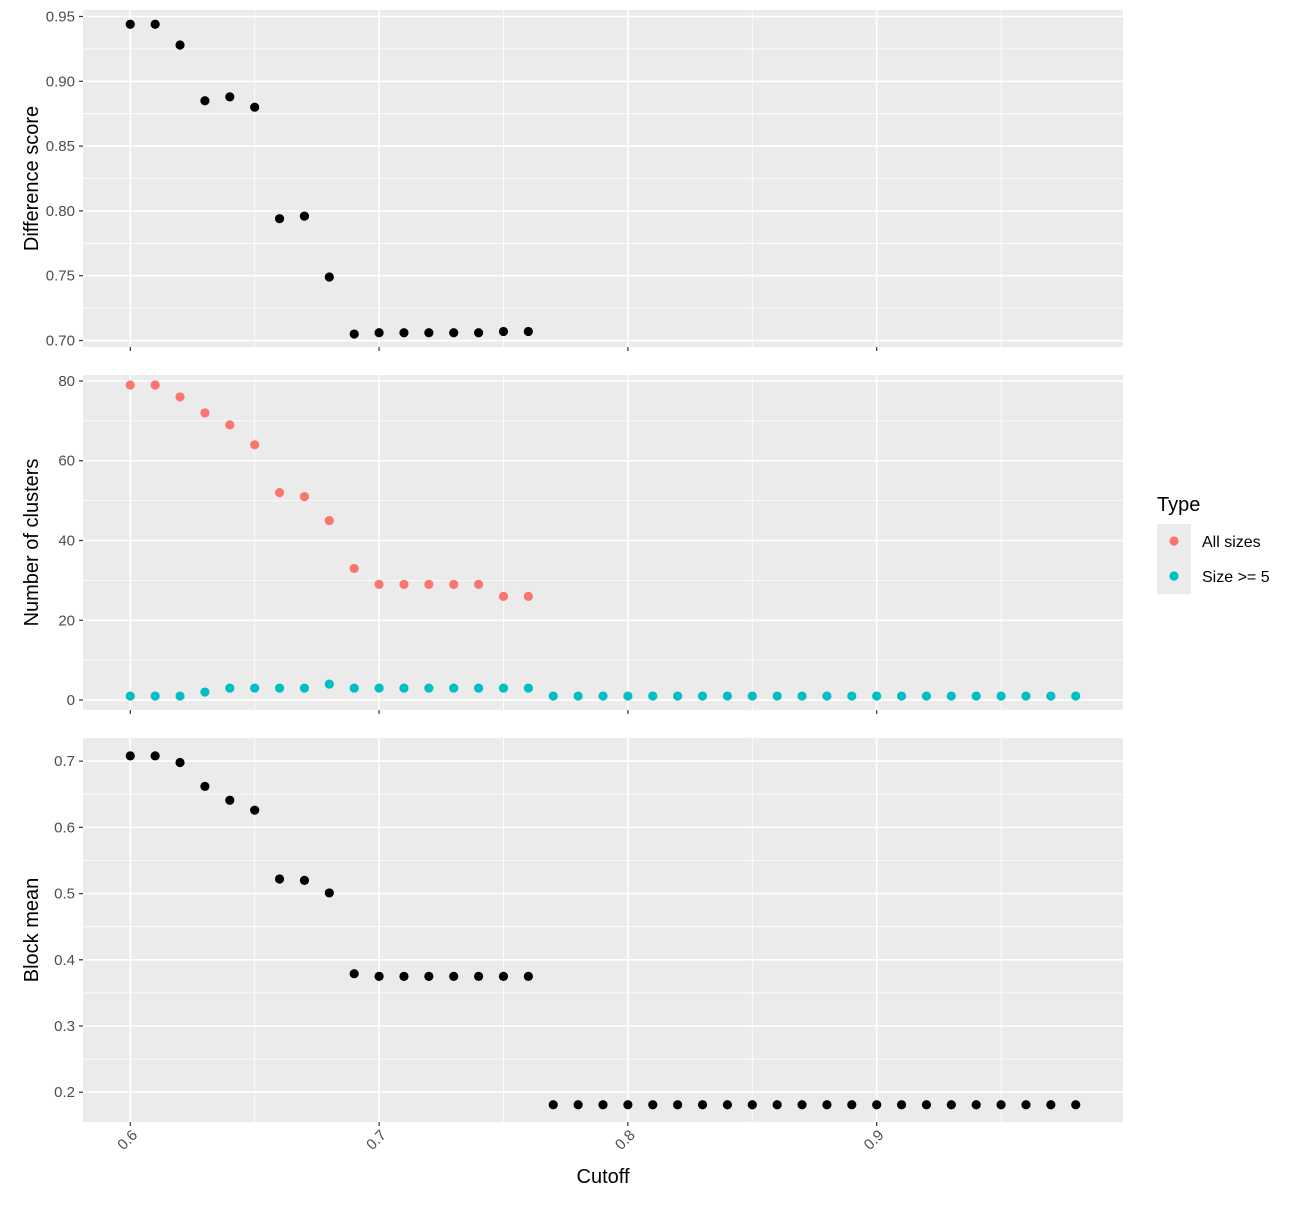 This screenshot has width=1300, height=1205. I want to click on y-tick-label: 0.7, so click(64, 761).